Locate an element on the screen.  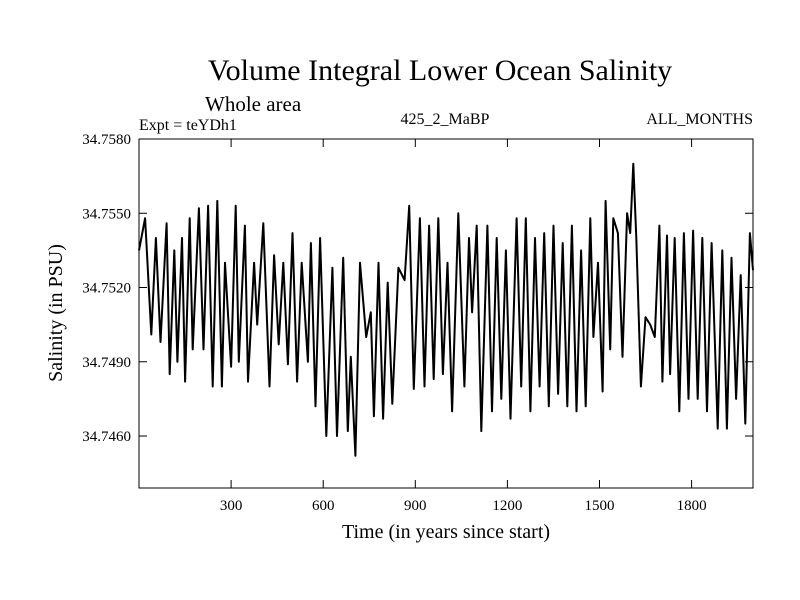
x-tick-label: 1500 is located at coordinates (600, 506).